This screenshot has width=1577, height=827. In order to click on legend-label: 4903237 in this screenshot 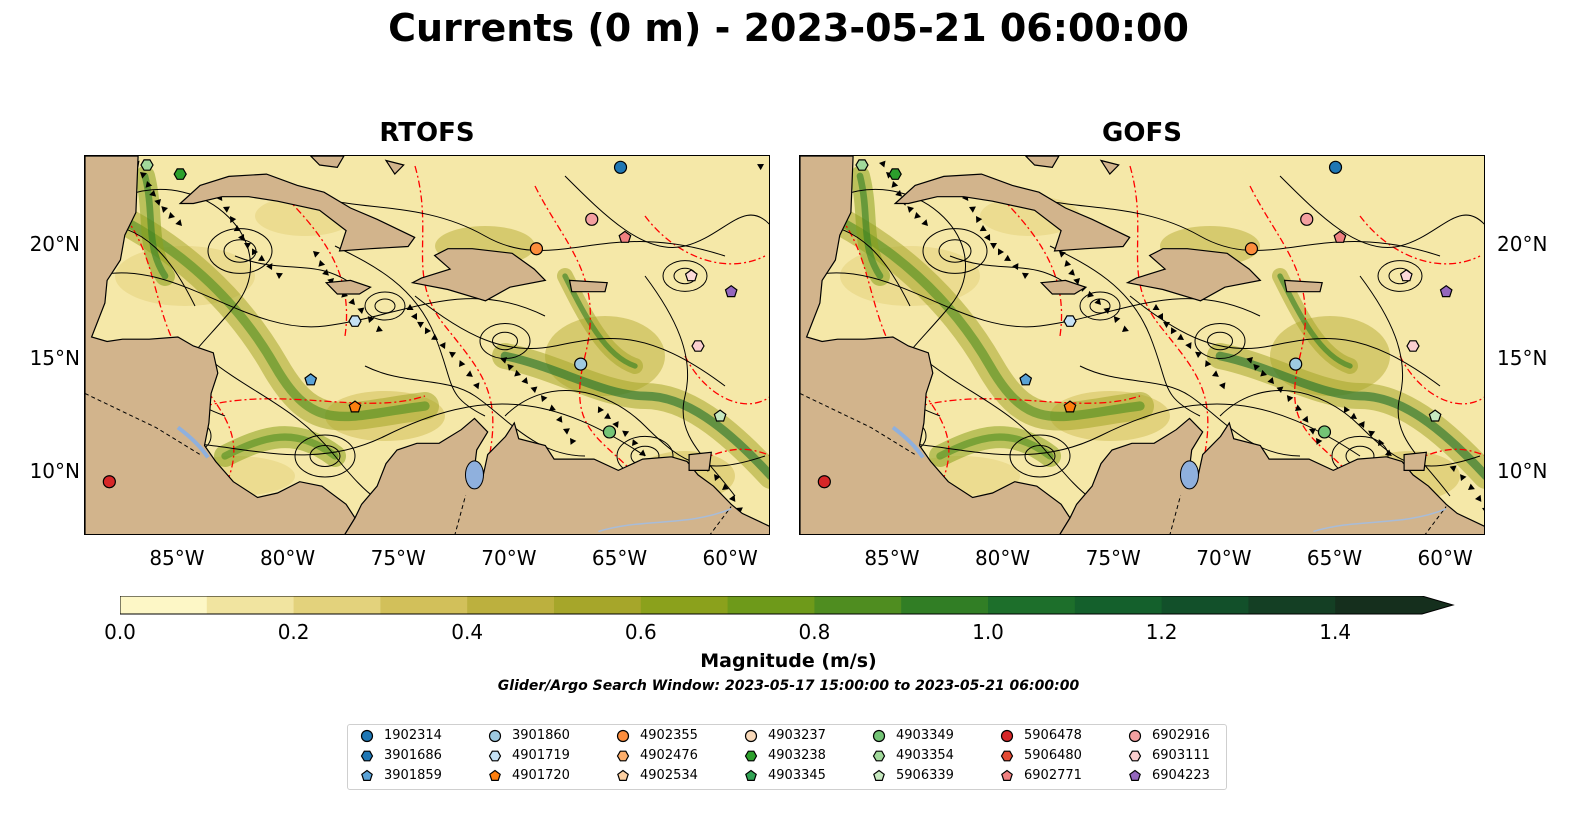, I will do `click(797, 735)`.